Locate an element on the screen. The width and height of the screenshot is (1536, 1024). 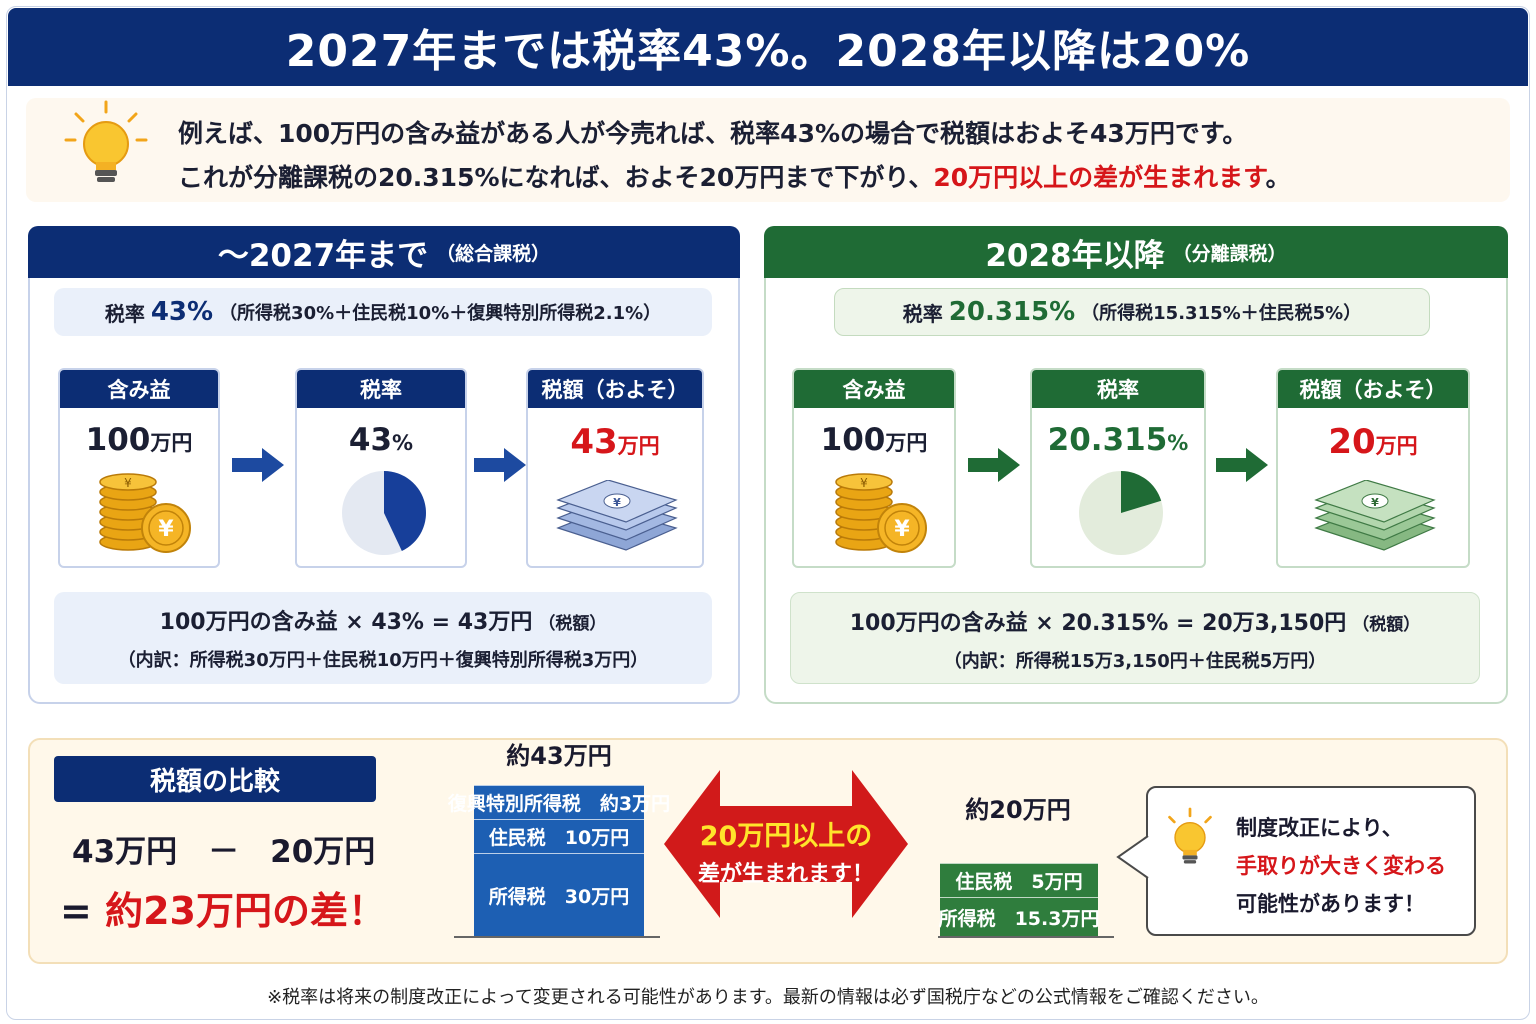
panel-from-2028-heading: 2028年以降 （分離課税） is located at coordinates (1136, 252).